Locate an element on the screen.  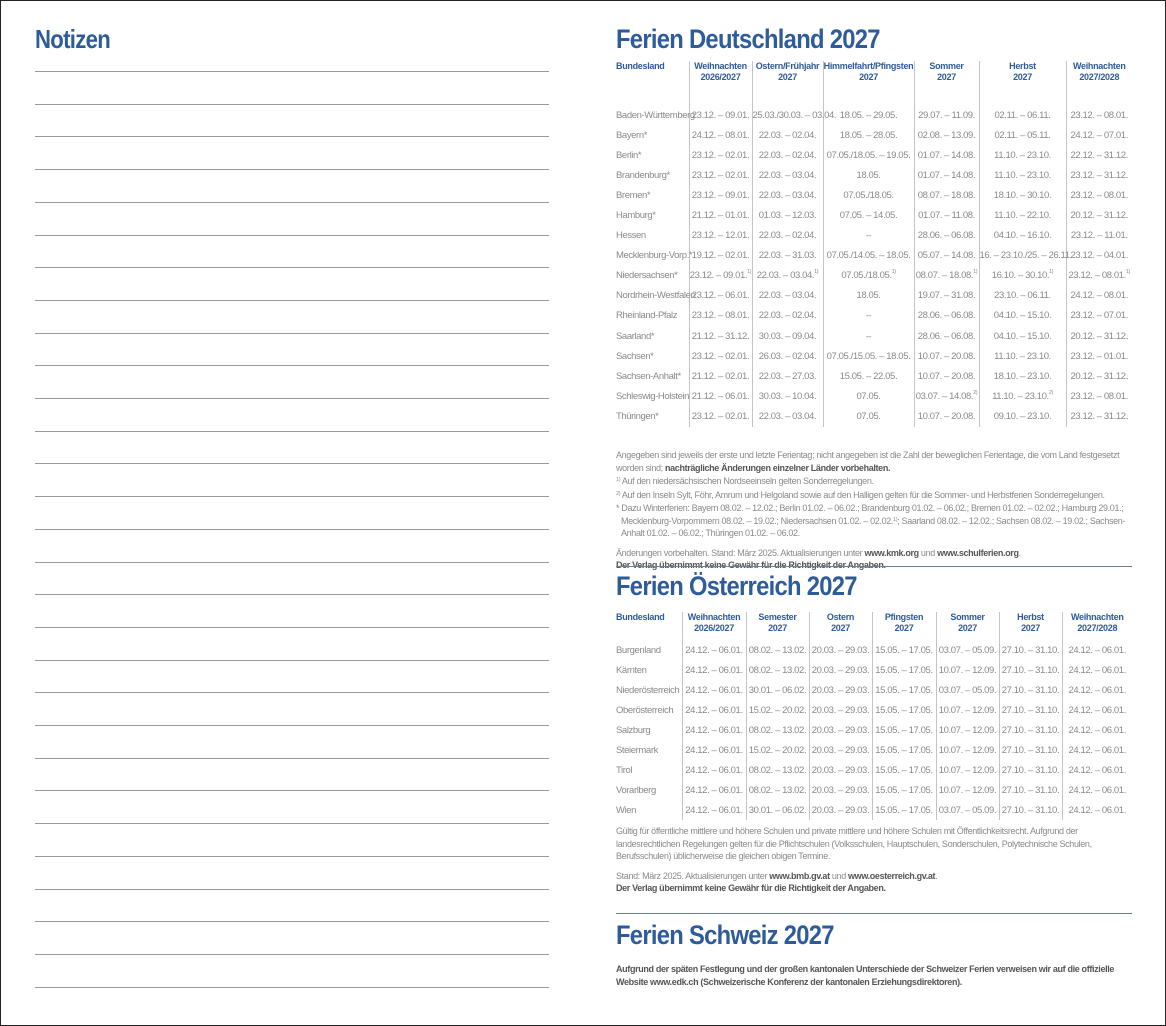
holiday-range: 07.05. is located at coordinates (868, 416).